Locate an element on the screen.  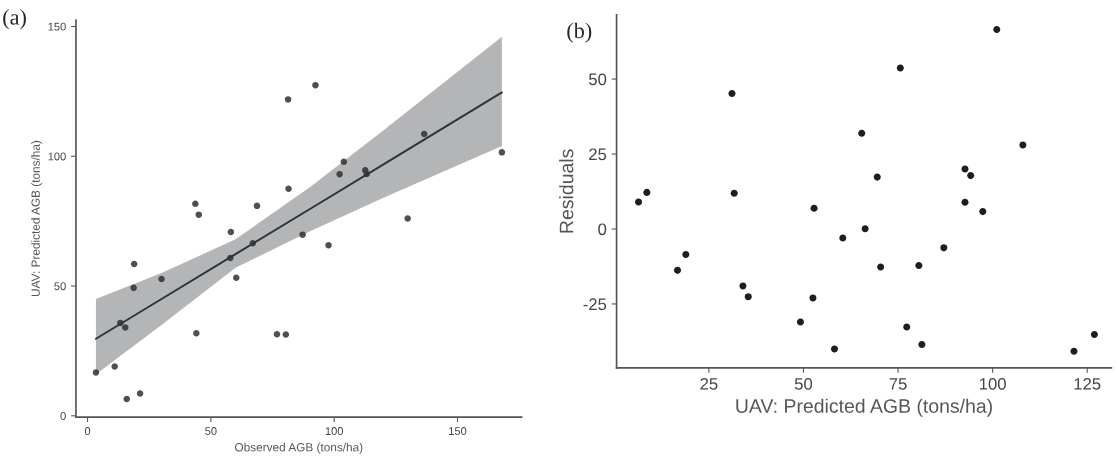
text: (a) is located at coordinates (14, 19).